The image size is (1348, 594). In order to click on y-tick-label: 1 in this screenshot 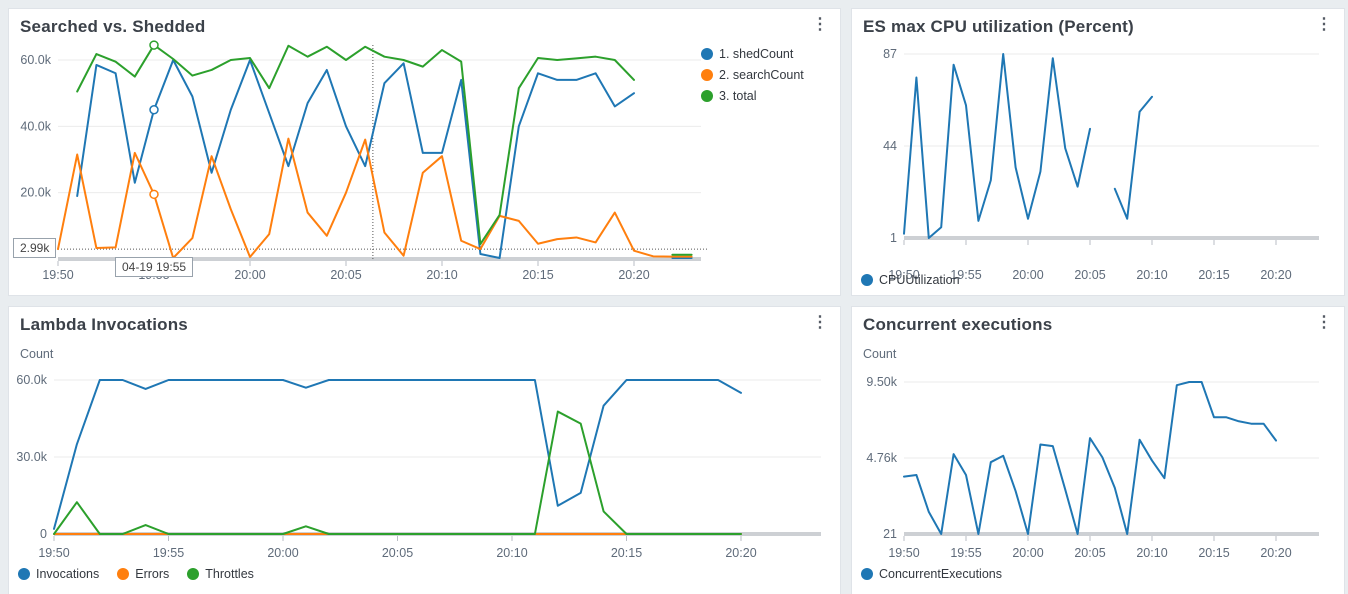, I will do `click(893, 238)`.